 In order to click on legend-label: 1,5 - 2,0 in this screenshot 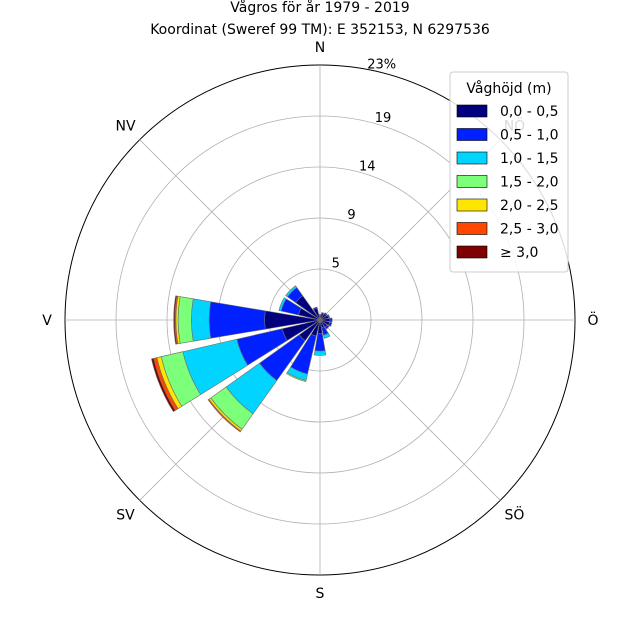, I will do `click(529, 183)`.